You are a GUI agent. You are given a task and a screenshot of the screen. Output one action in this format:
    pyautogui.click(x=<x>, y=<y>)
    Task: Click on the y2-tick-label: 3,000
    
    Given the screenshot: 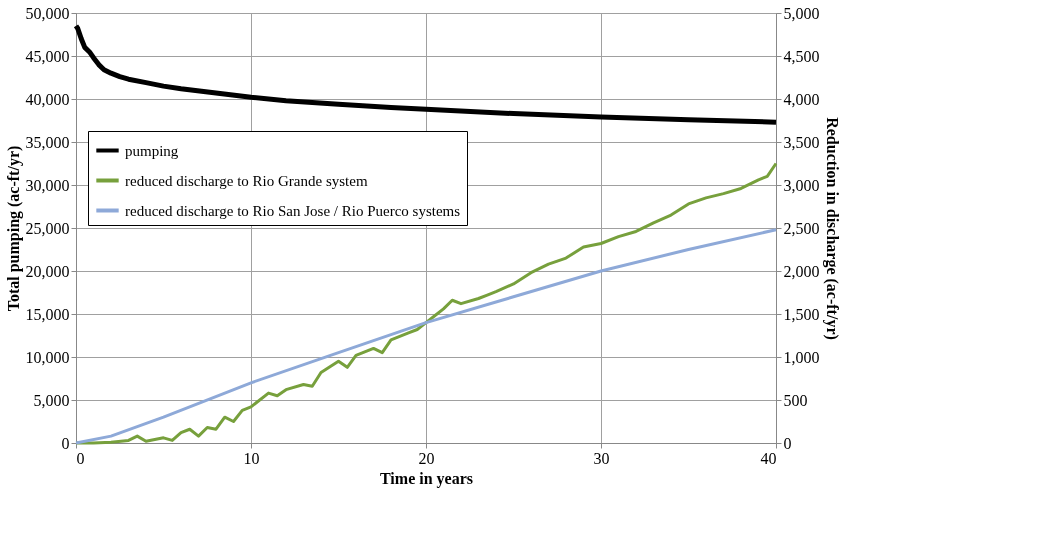 What is the action you would take?
    pyautogui.click(x=801, y=185)
    